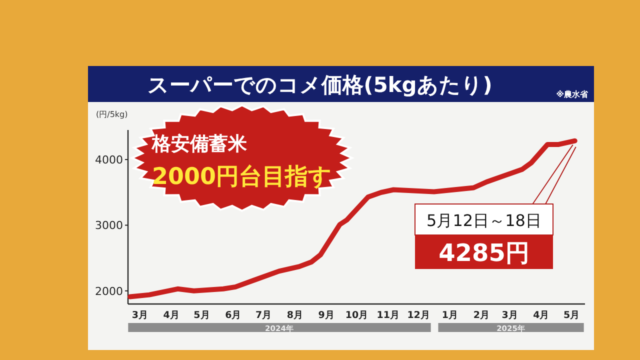 The width and height of the screenshot is (640, 360). Describe the element at coordinates (199, 144) in the screenshot. I see `annotation: 格安備蓄米` at that location.